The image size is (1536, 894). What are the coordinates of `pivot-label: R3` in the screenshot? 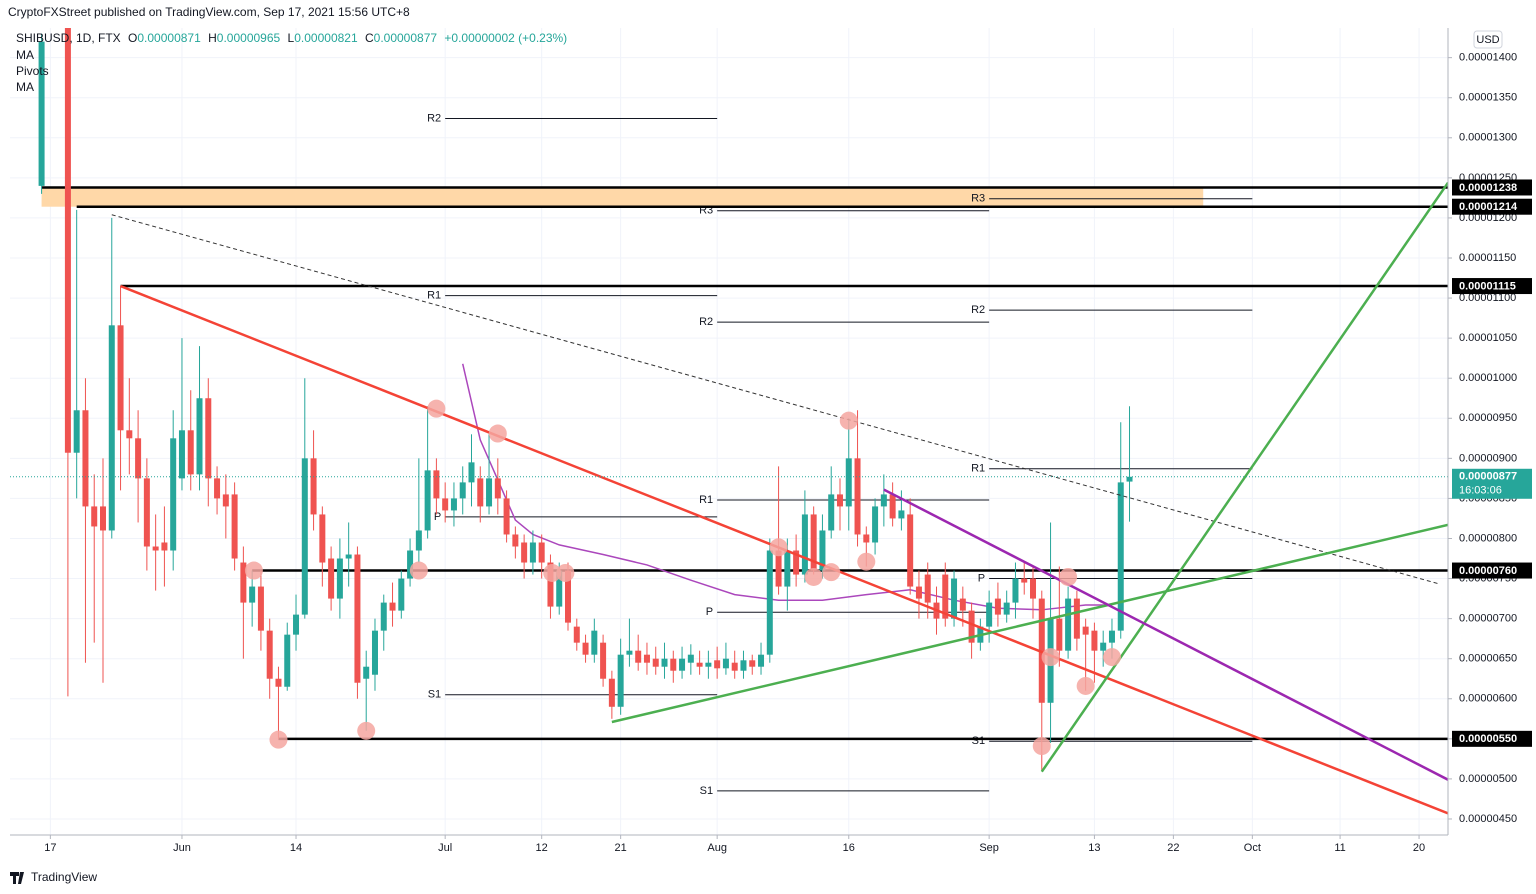 It's located at (978, 199).